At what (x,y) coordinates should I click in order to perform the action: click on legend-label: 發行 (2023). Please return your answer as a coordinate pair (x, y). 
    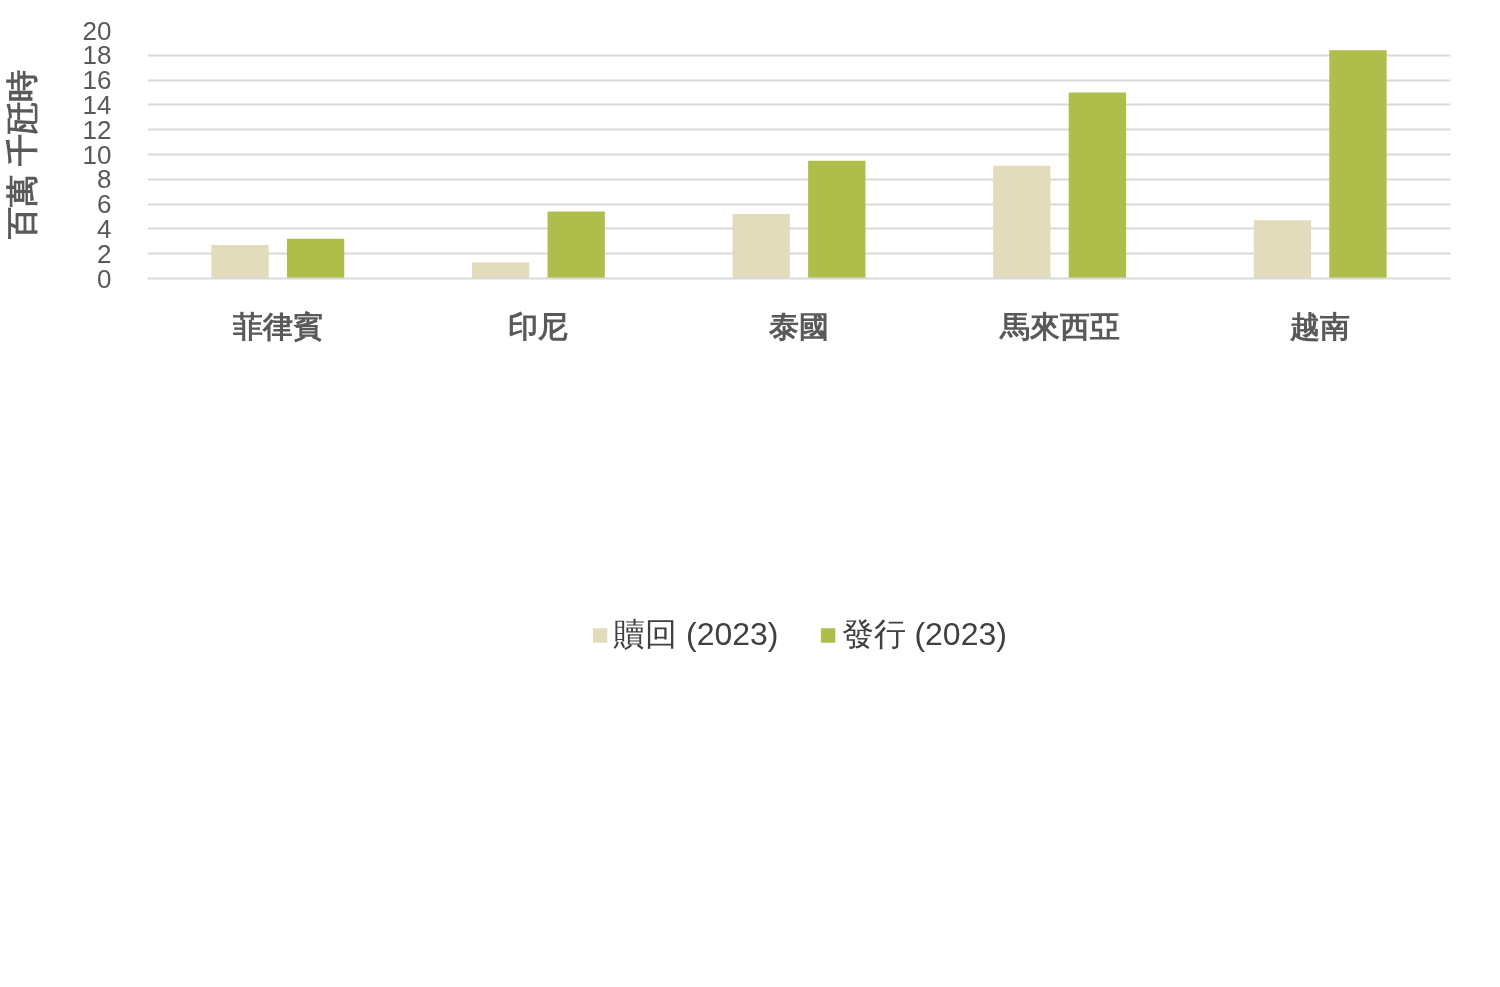
    Looking at the image, I should click on (924, 634).